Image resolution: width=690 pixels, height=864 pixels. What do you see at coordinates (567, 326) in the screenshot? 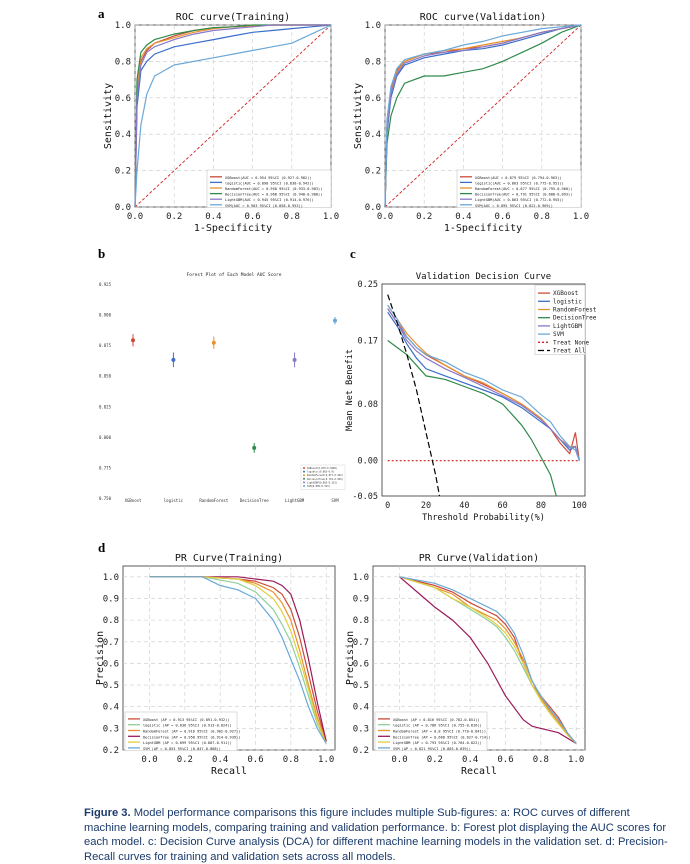
I see `legend-label: LightGBM` at bounding box center [567, 326].